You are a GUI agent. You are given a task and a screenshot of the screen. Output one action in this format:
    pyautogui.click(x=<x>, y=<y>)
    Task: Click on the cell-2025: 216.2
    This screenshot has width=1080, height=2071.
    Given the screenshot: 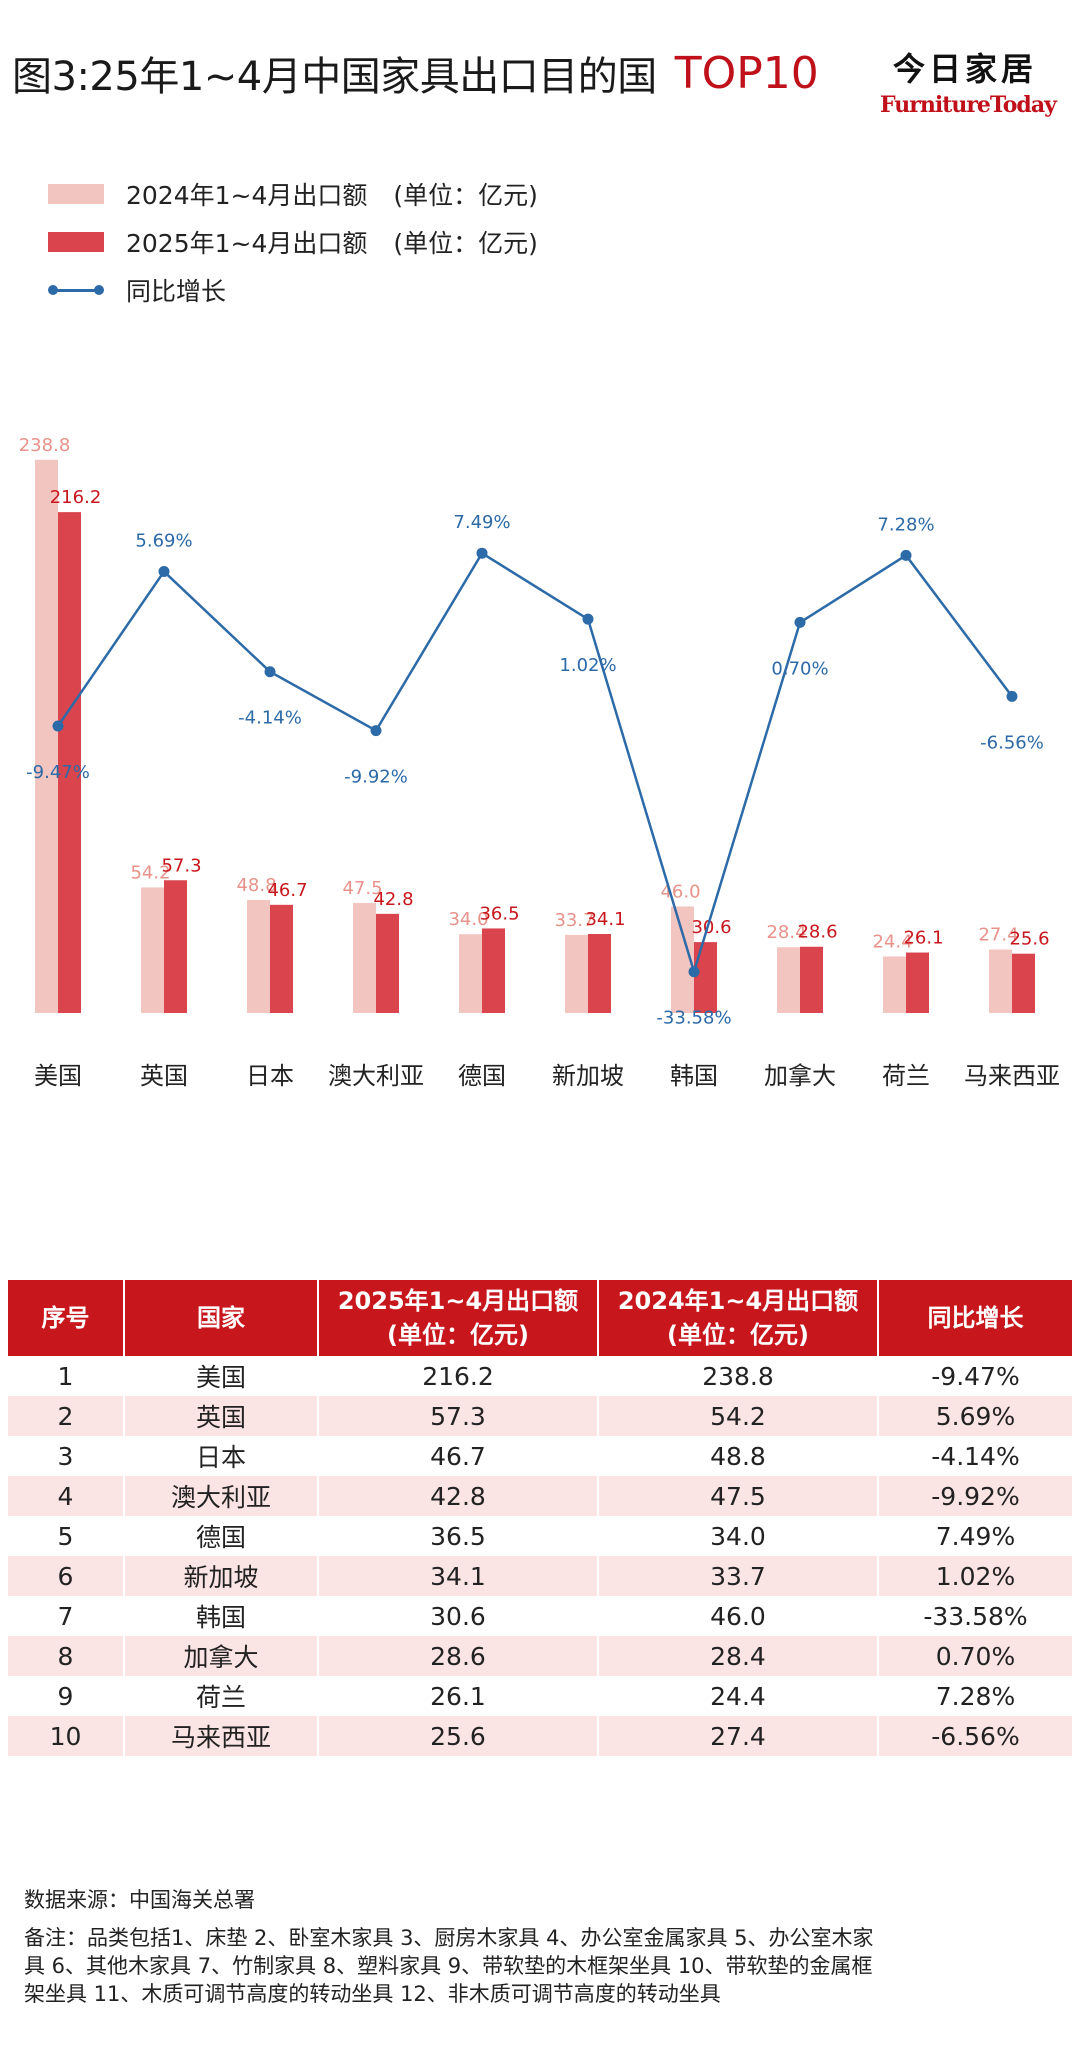 What is the action you would take?
    pyautogui.click(x=458, y=1376)
    